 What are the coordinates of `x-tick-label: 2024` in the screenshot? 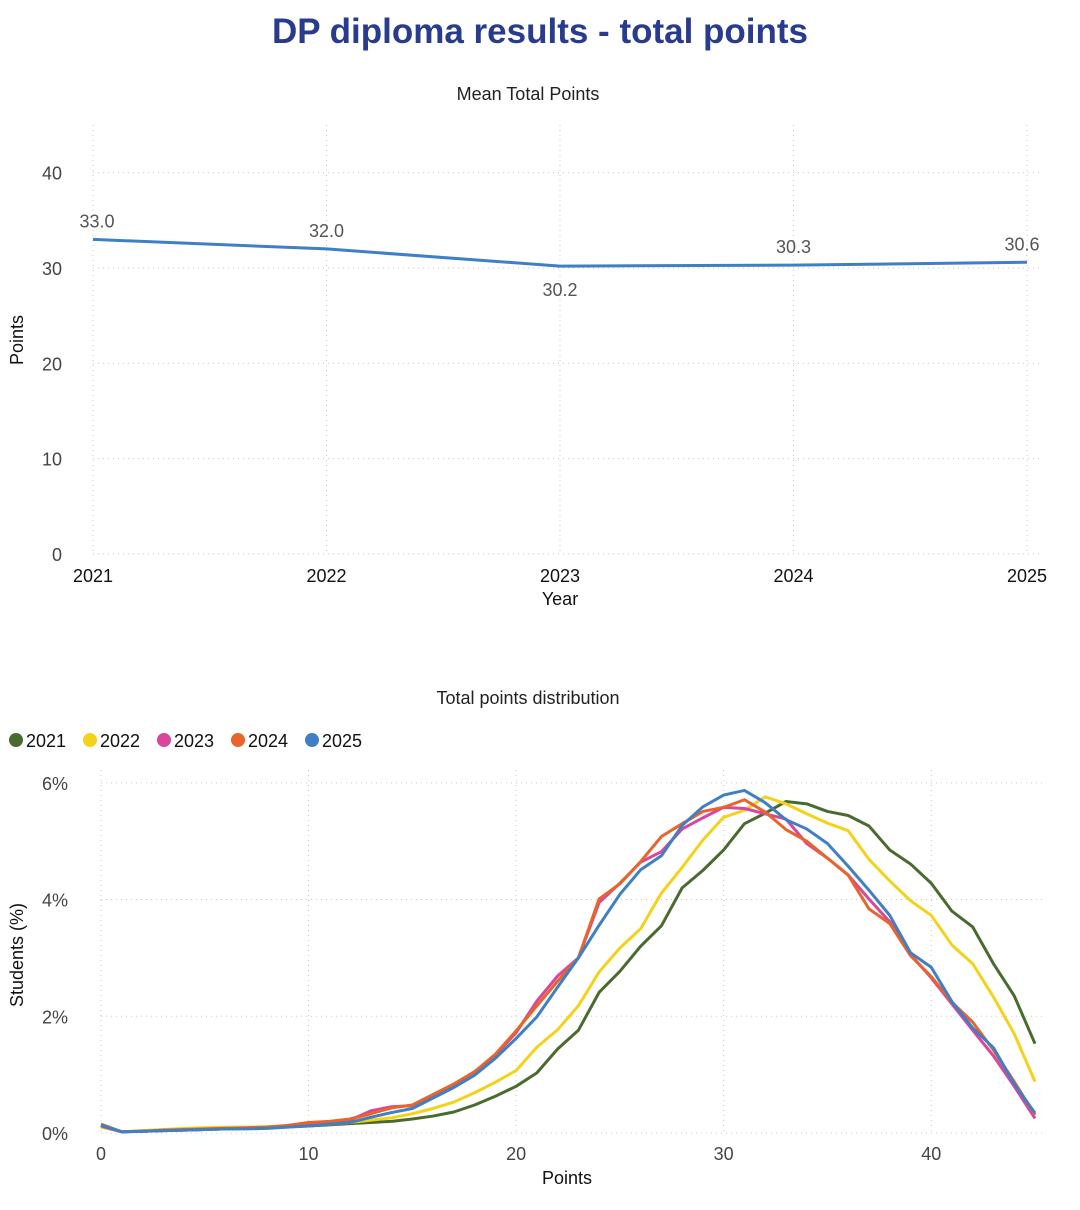 It's located at (793, 576).